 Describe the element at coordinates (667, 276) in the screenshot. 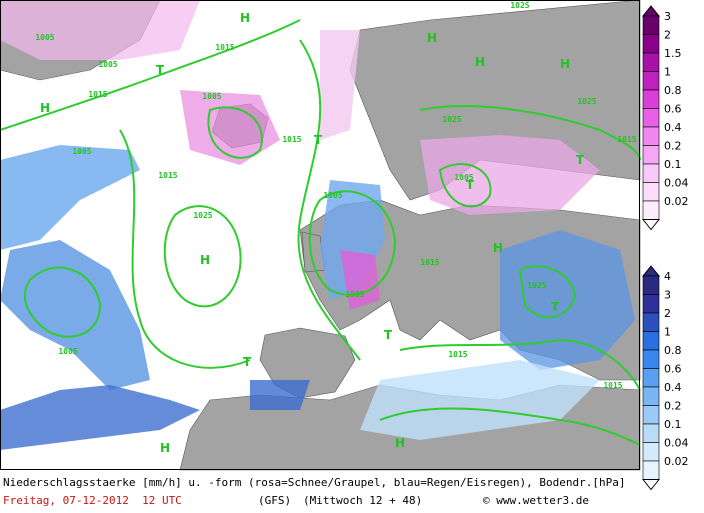

I see `legend-label: 4` at that location.